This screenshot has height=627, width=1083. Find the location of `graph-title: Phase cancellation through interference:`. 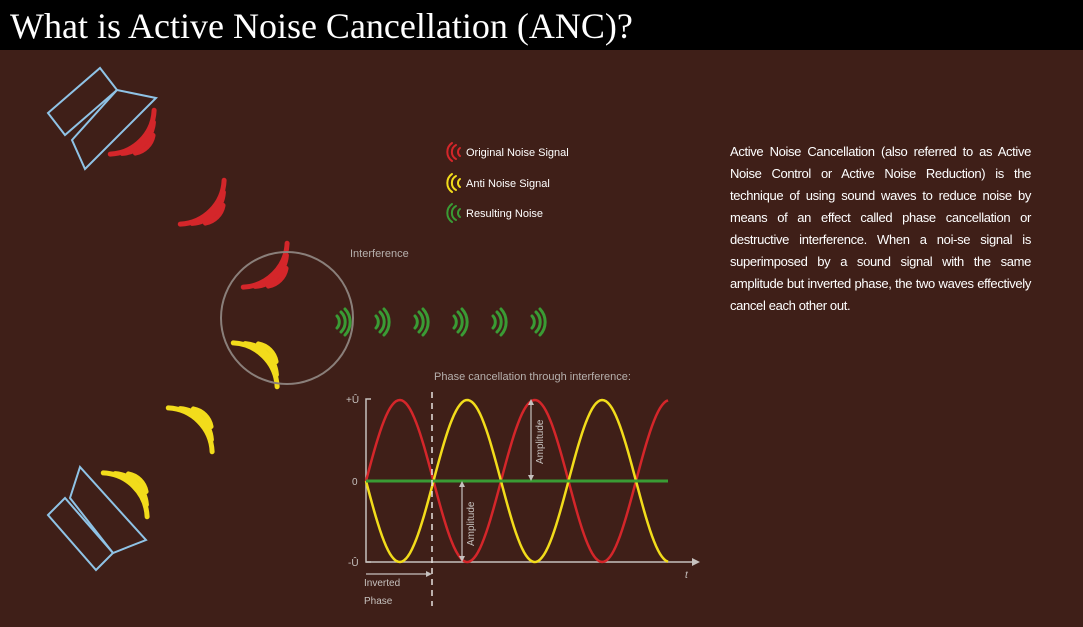

graph-title: Phase cancellation through interference: is located at coordinates (532, 377).